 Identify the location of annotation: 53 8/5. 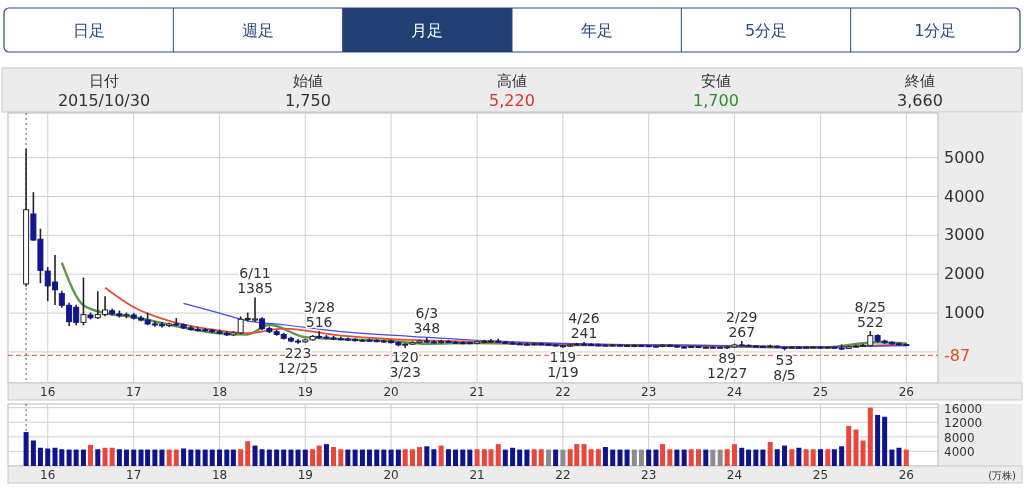
(784, 367).